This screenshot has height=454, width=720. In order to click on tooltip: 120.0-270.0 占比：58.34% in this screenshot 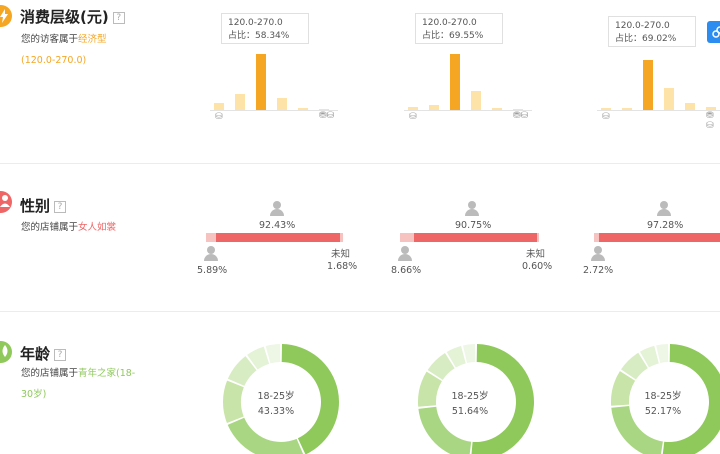, I will do `click(265, 28)`.